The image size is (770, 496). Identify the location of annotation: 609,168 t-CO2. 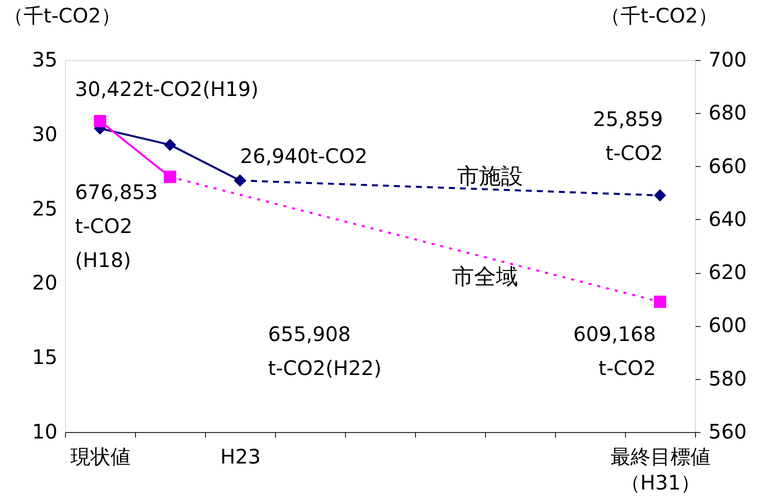
(614, 351).